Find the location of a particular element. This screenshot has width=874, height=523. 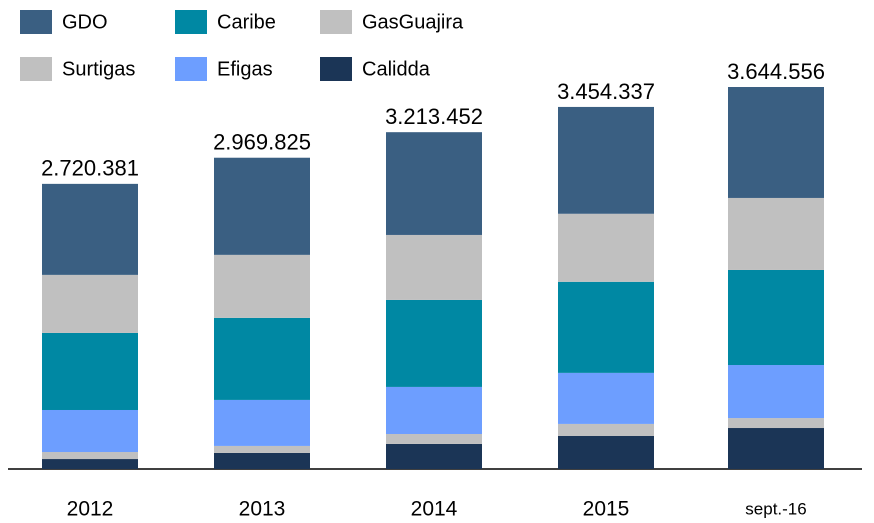

x-tick-label: 2012 is located at coordinates (90, 509).